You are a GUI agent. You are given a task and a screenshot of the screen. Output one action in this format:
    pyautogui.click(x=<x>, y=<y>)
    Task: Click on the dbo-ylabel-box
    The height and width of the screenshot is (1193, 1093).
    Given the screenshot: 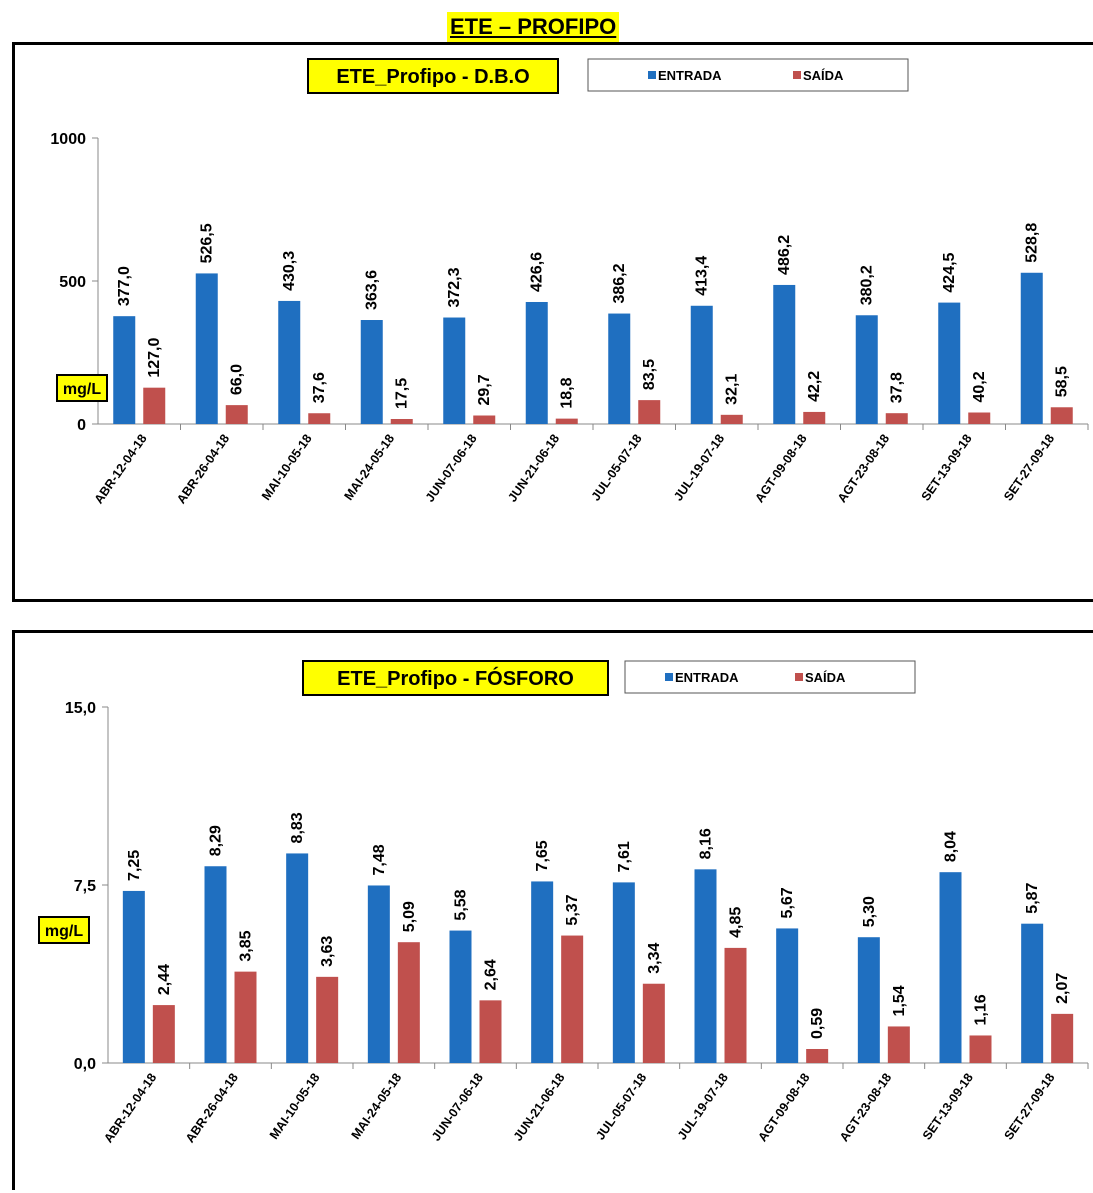 What is the action you would take?
    pyautogui.click(x=82, y=388)
    